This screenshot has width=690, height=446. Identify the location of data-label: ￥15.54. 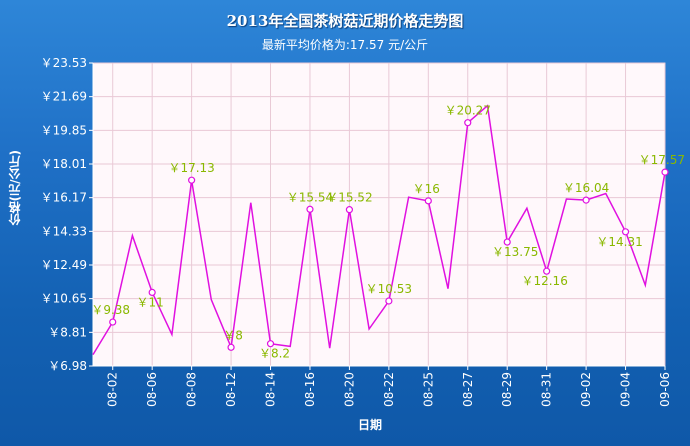
(310, 197).